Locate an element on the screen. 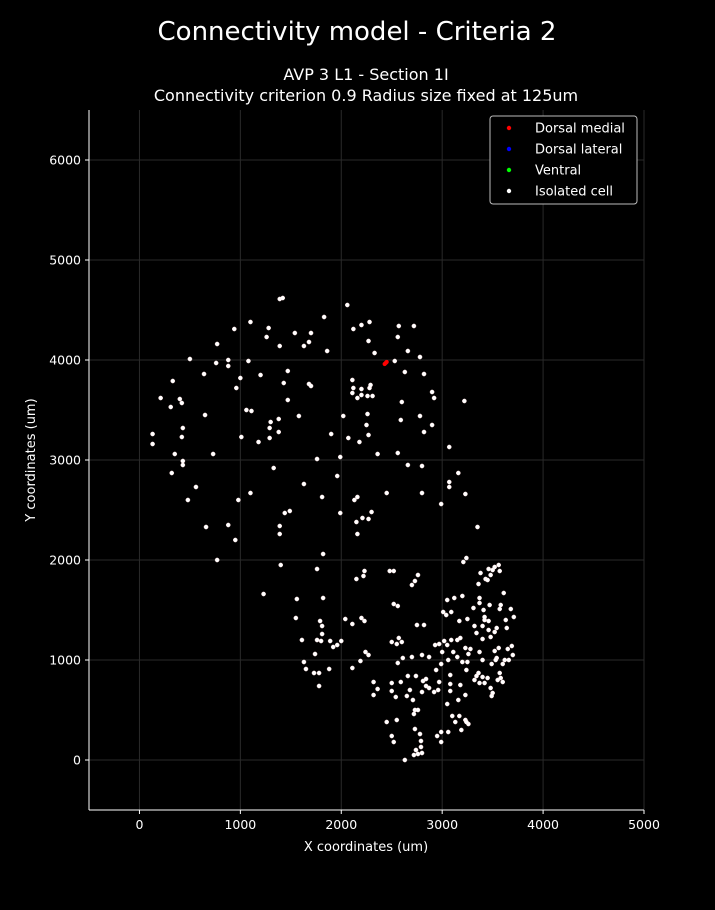 Image resolution: width=715 pixels, height=910 pixels. y-axis-label: Y coordinates (um) is located at coordinates (31, 460).